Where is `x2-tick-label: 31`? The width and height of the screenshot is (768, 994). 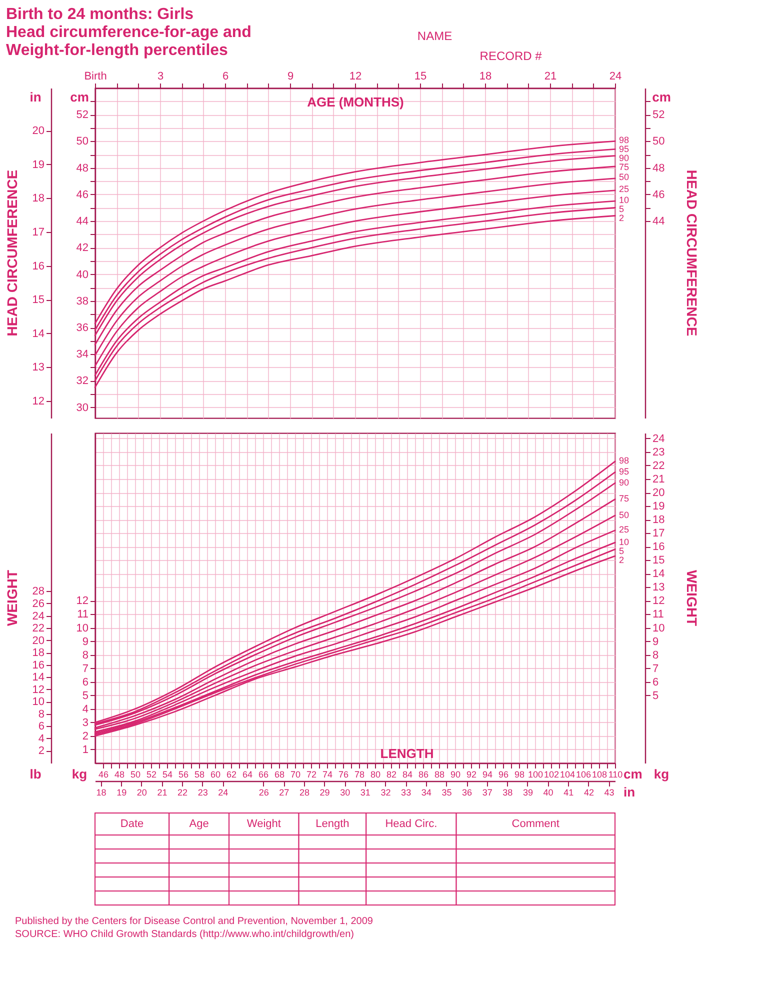
x2-tick-label: 31 is located at coordinates (365, 793).